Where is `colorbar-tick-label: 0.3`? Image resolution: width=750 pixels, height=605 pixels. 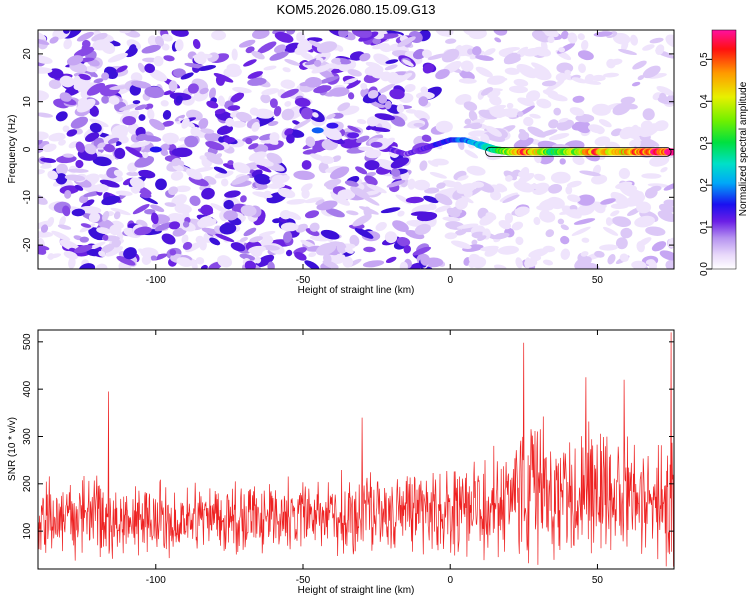
colorbar-tick-label: 0.3 is located at coordinates (704, 143).